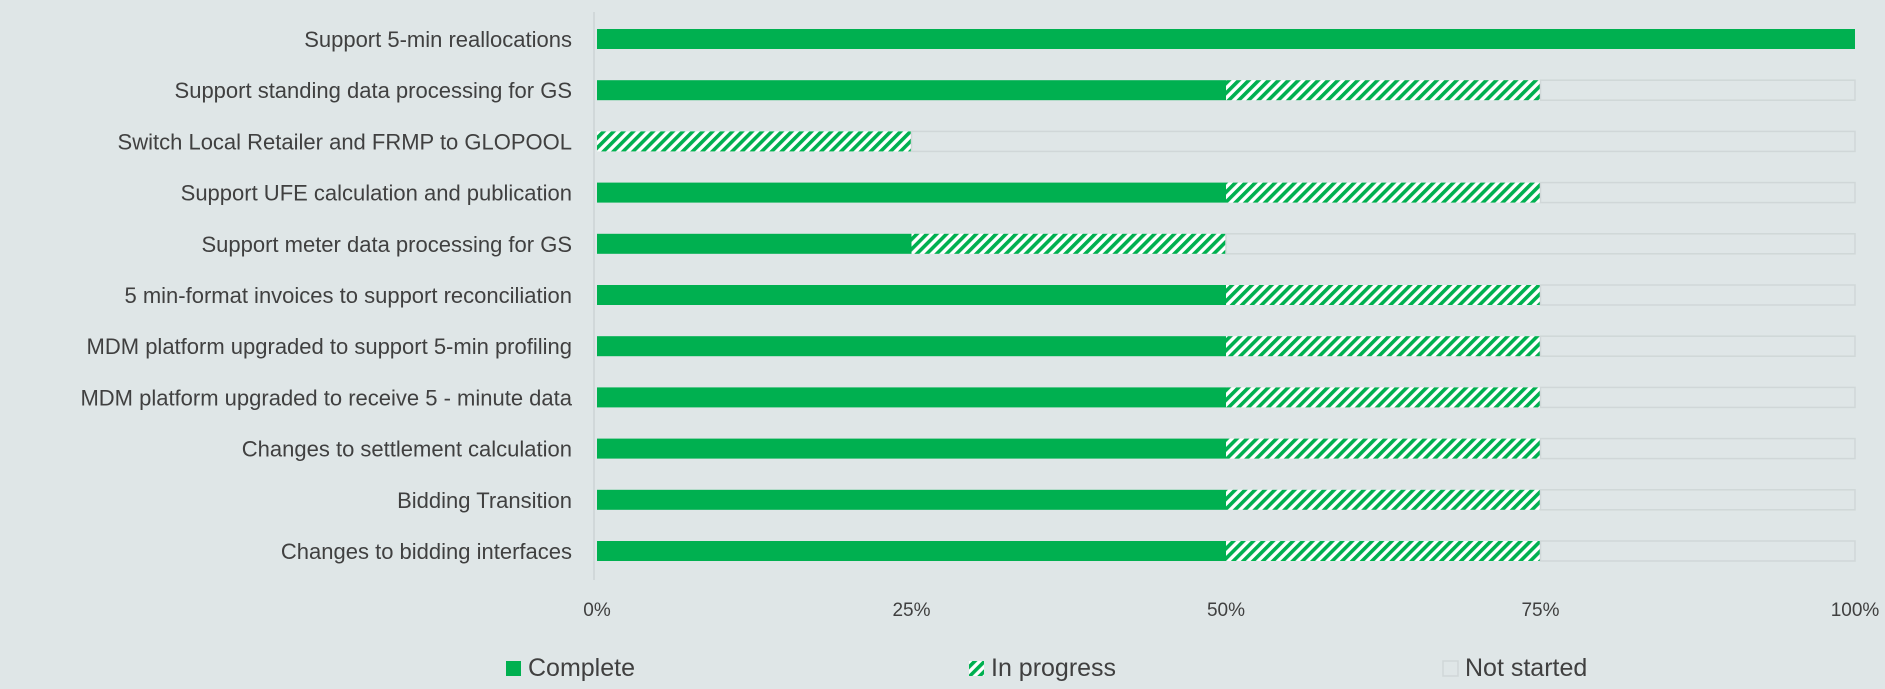 The height and width of the screenshot is (689, 1885). Describe the element at coordinates (1450, 668) in the screenshot. I see `legend-swatch-not-started` at that location.